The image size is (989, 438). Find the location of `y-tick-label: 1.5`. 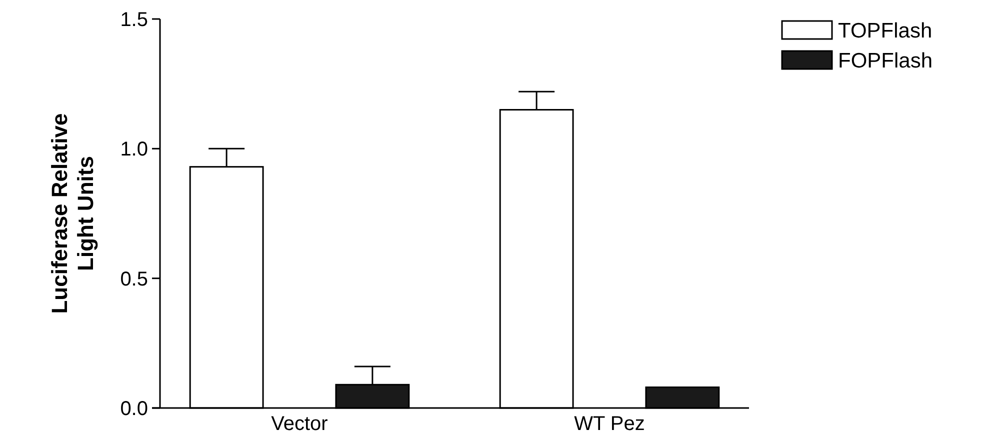

y-tick-label: 1.5 is located at coordinates (134, 20).